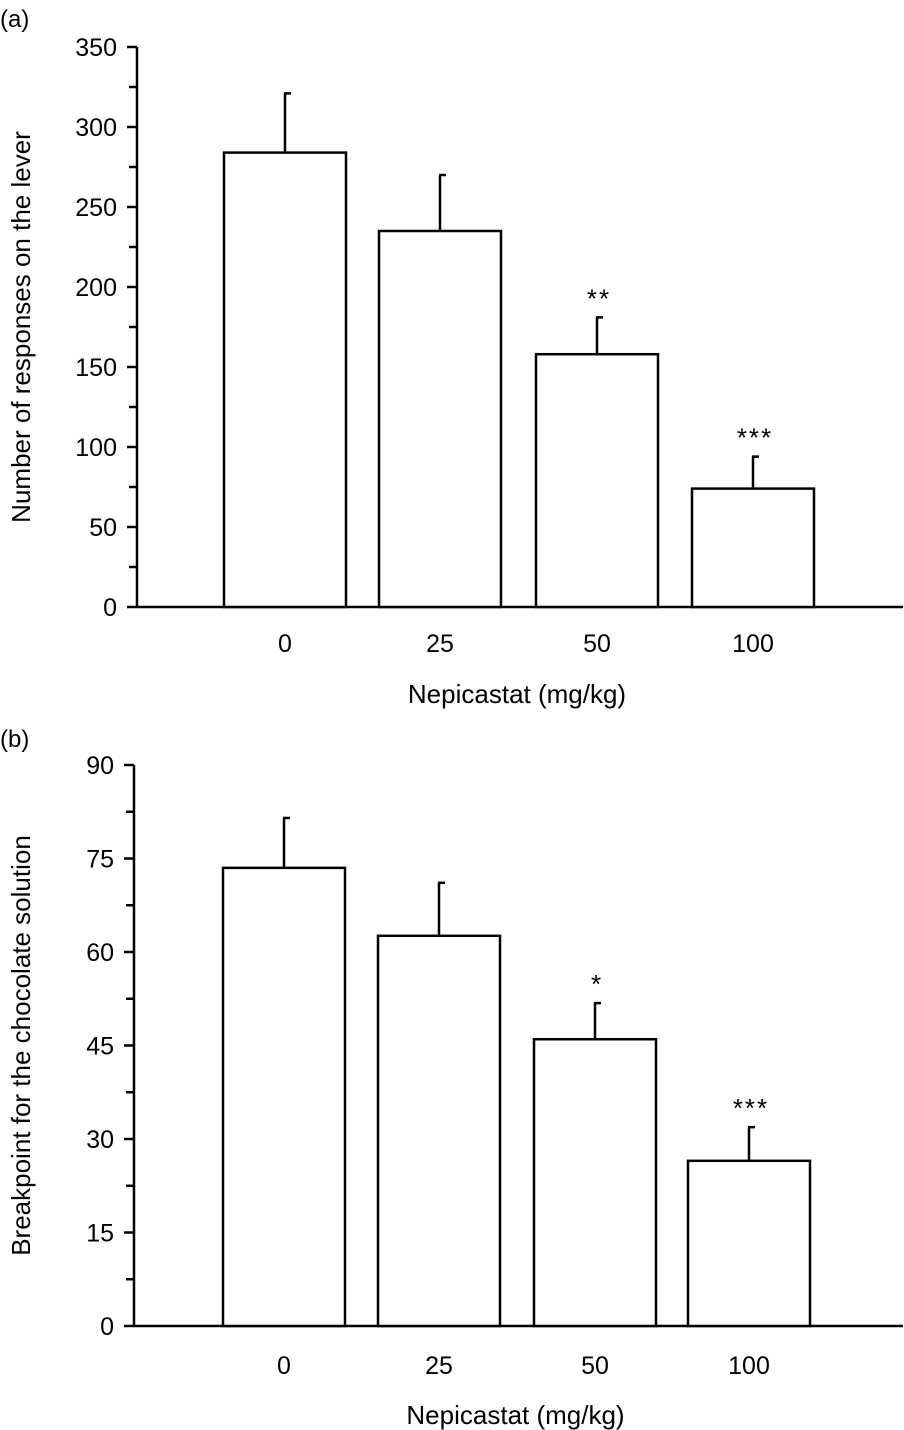 Image resolution: width=904 pixels, height=1430 pixels. I want to click on y-tick-label: 100, so click(96, 448).